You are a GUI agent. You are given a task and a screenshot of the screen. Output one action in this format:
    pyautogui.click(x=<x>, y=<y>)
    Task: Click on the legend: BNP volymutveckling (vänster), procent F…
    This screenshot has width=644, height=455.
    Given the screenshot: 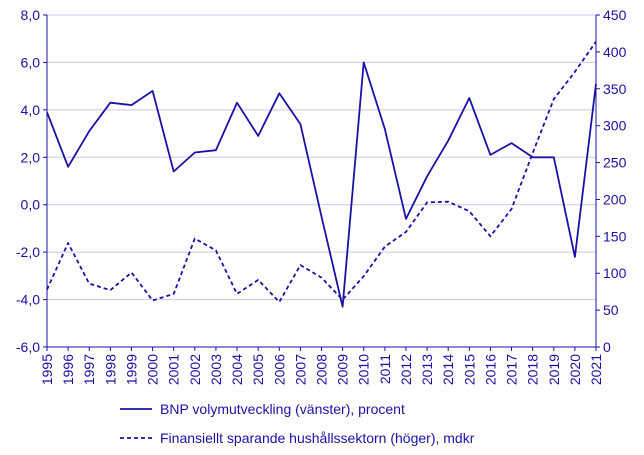 What is the action you would take?
    pyautogui.click(x=297, y=423)
    